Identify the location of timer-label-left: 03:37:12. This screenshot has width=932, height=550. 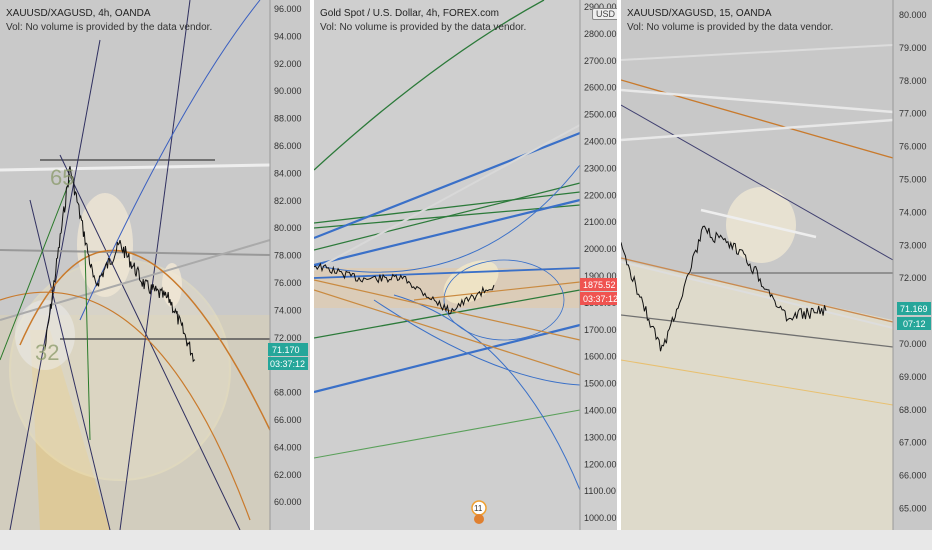
(287, 364).